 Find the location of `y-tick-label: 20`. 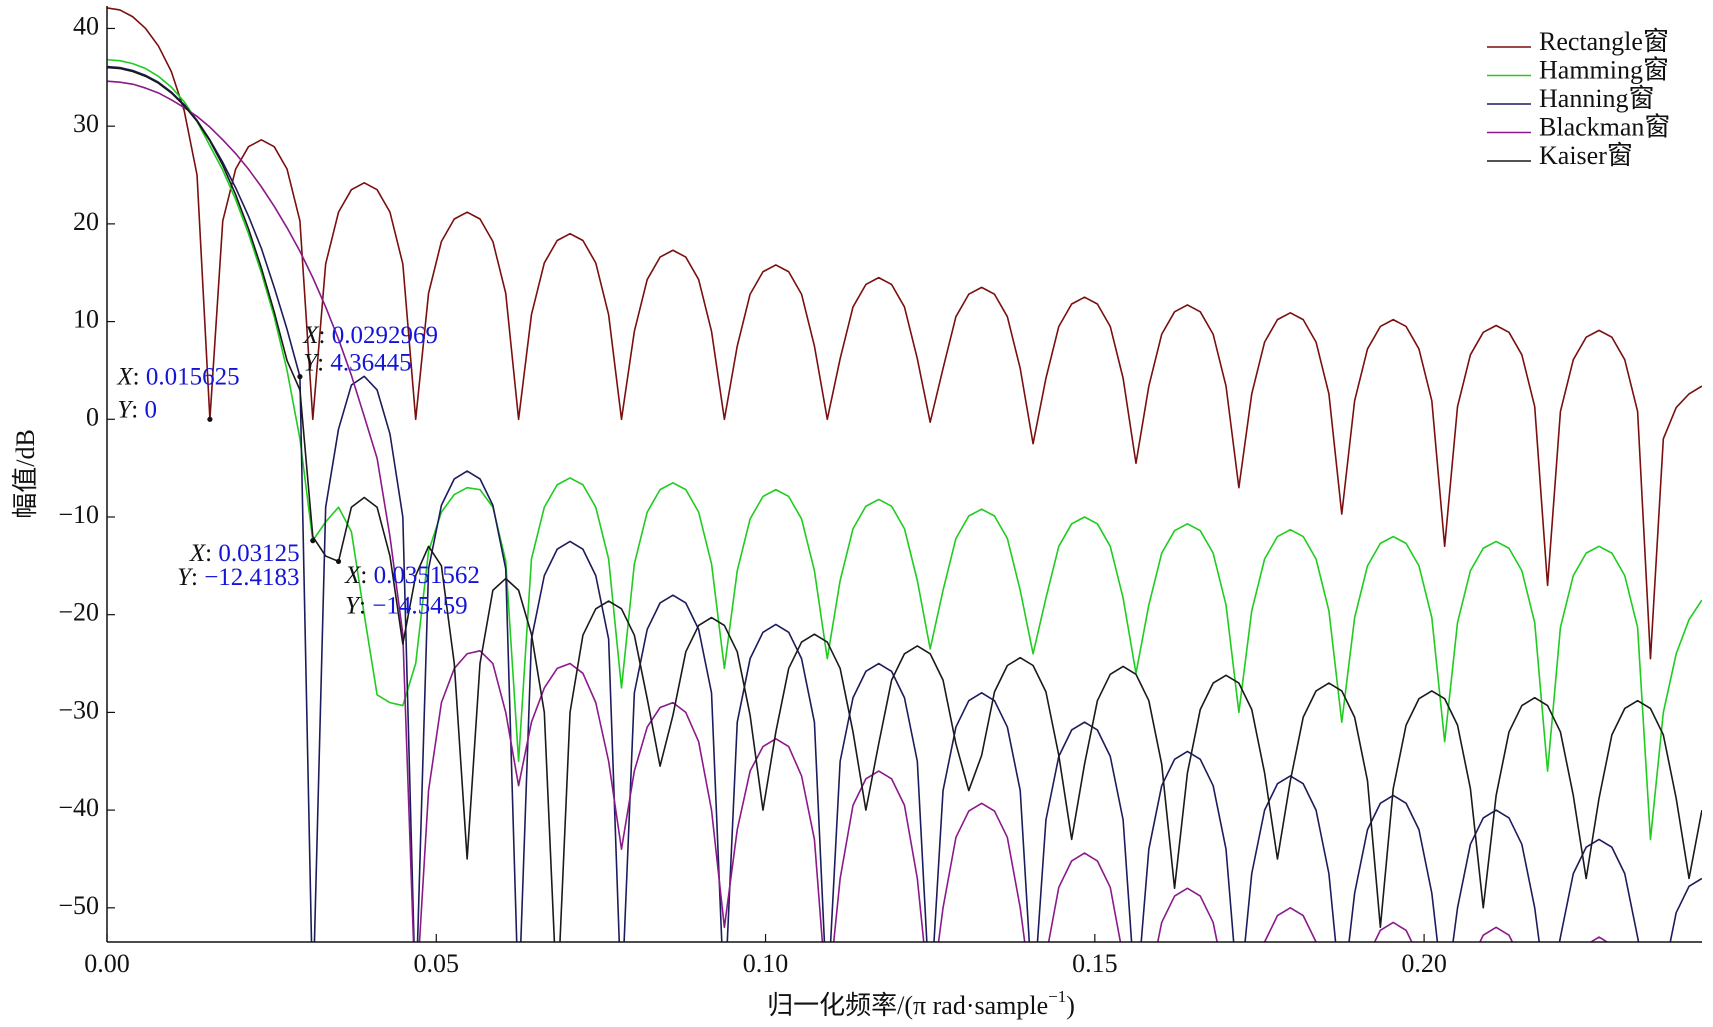

y-tick-label: 20 is located at coordinates (86, 221).